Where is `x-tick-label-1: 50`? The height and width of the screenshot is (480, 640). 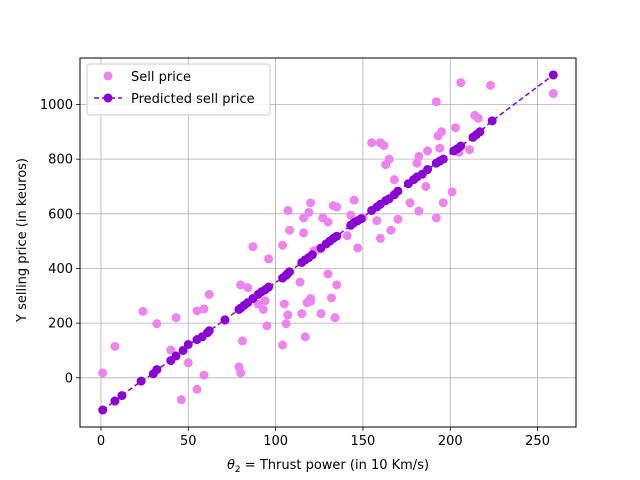
x-tick-label-1: 50 is located at coordinates (188, 441).